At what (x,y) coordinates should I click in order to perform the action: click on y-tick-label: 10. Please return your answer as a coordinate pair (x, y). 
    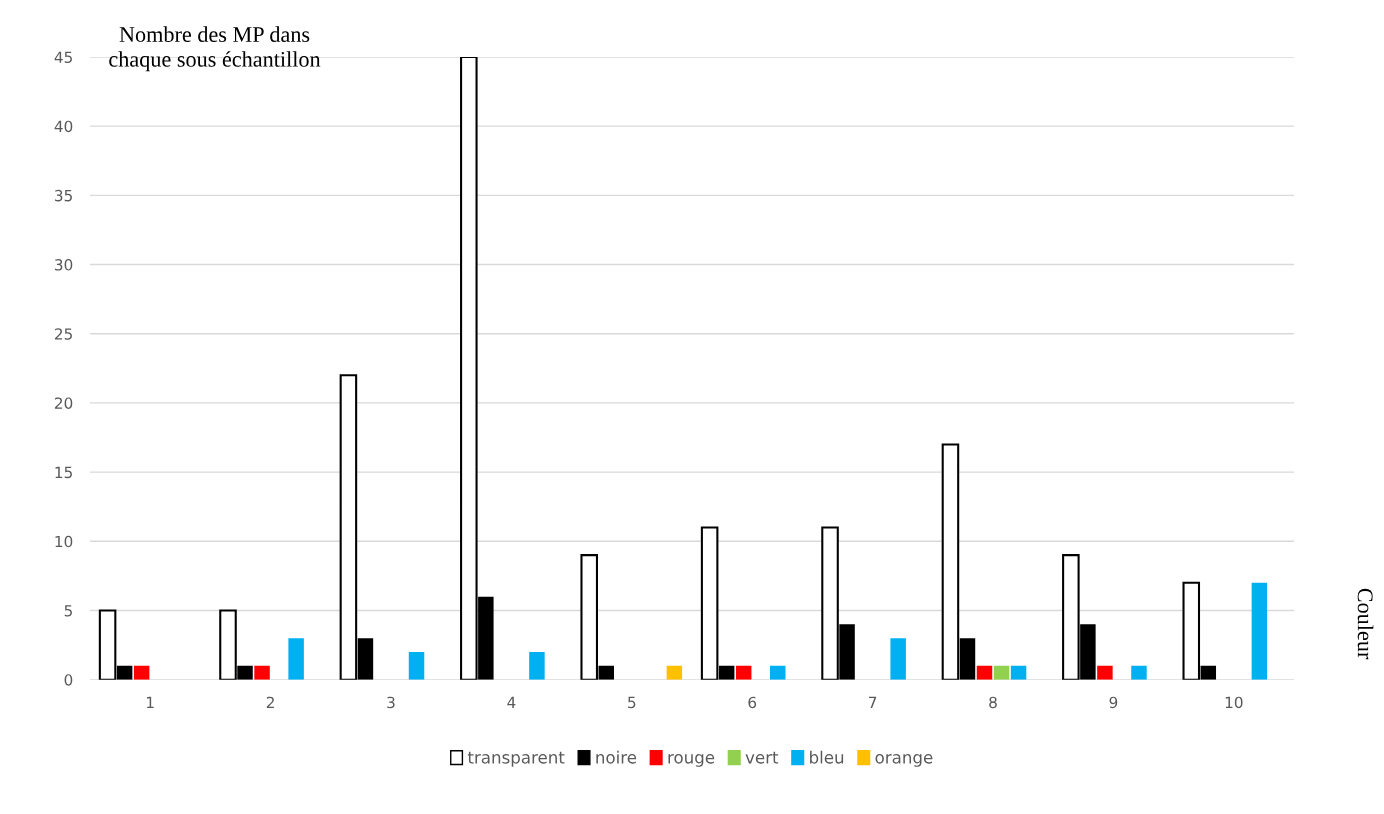
    Looking at the image, I should click on (64, 541).